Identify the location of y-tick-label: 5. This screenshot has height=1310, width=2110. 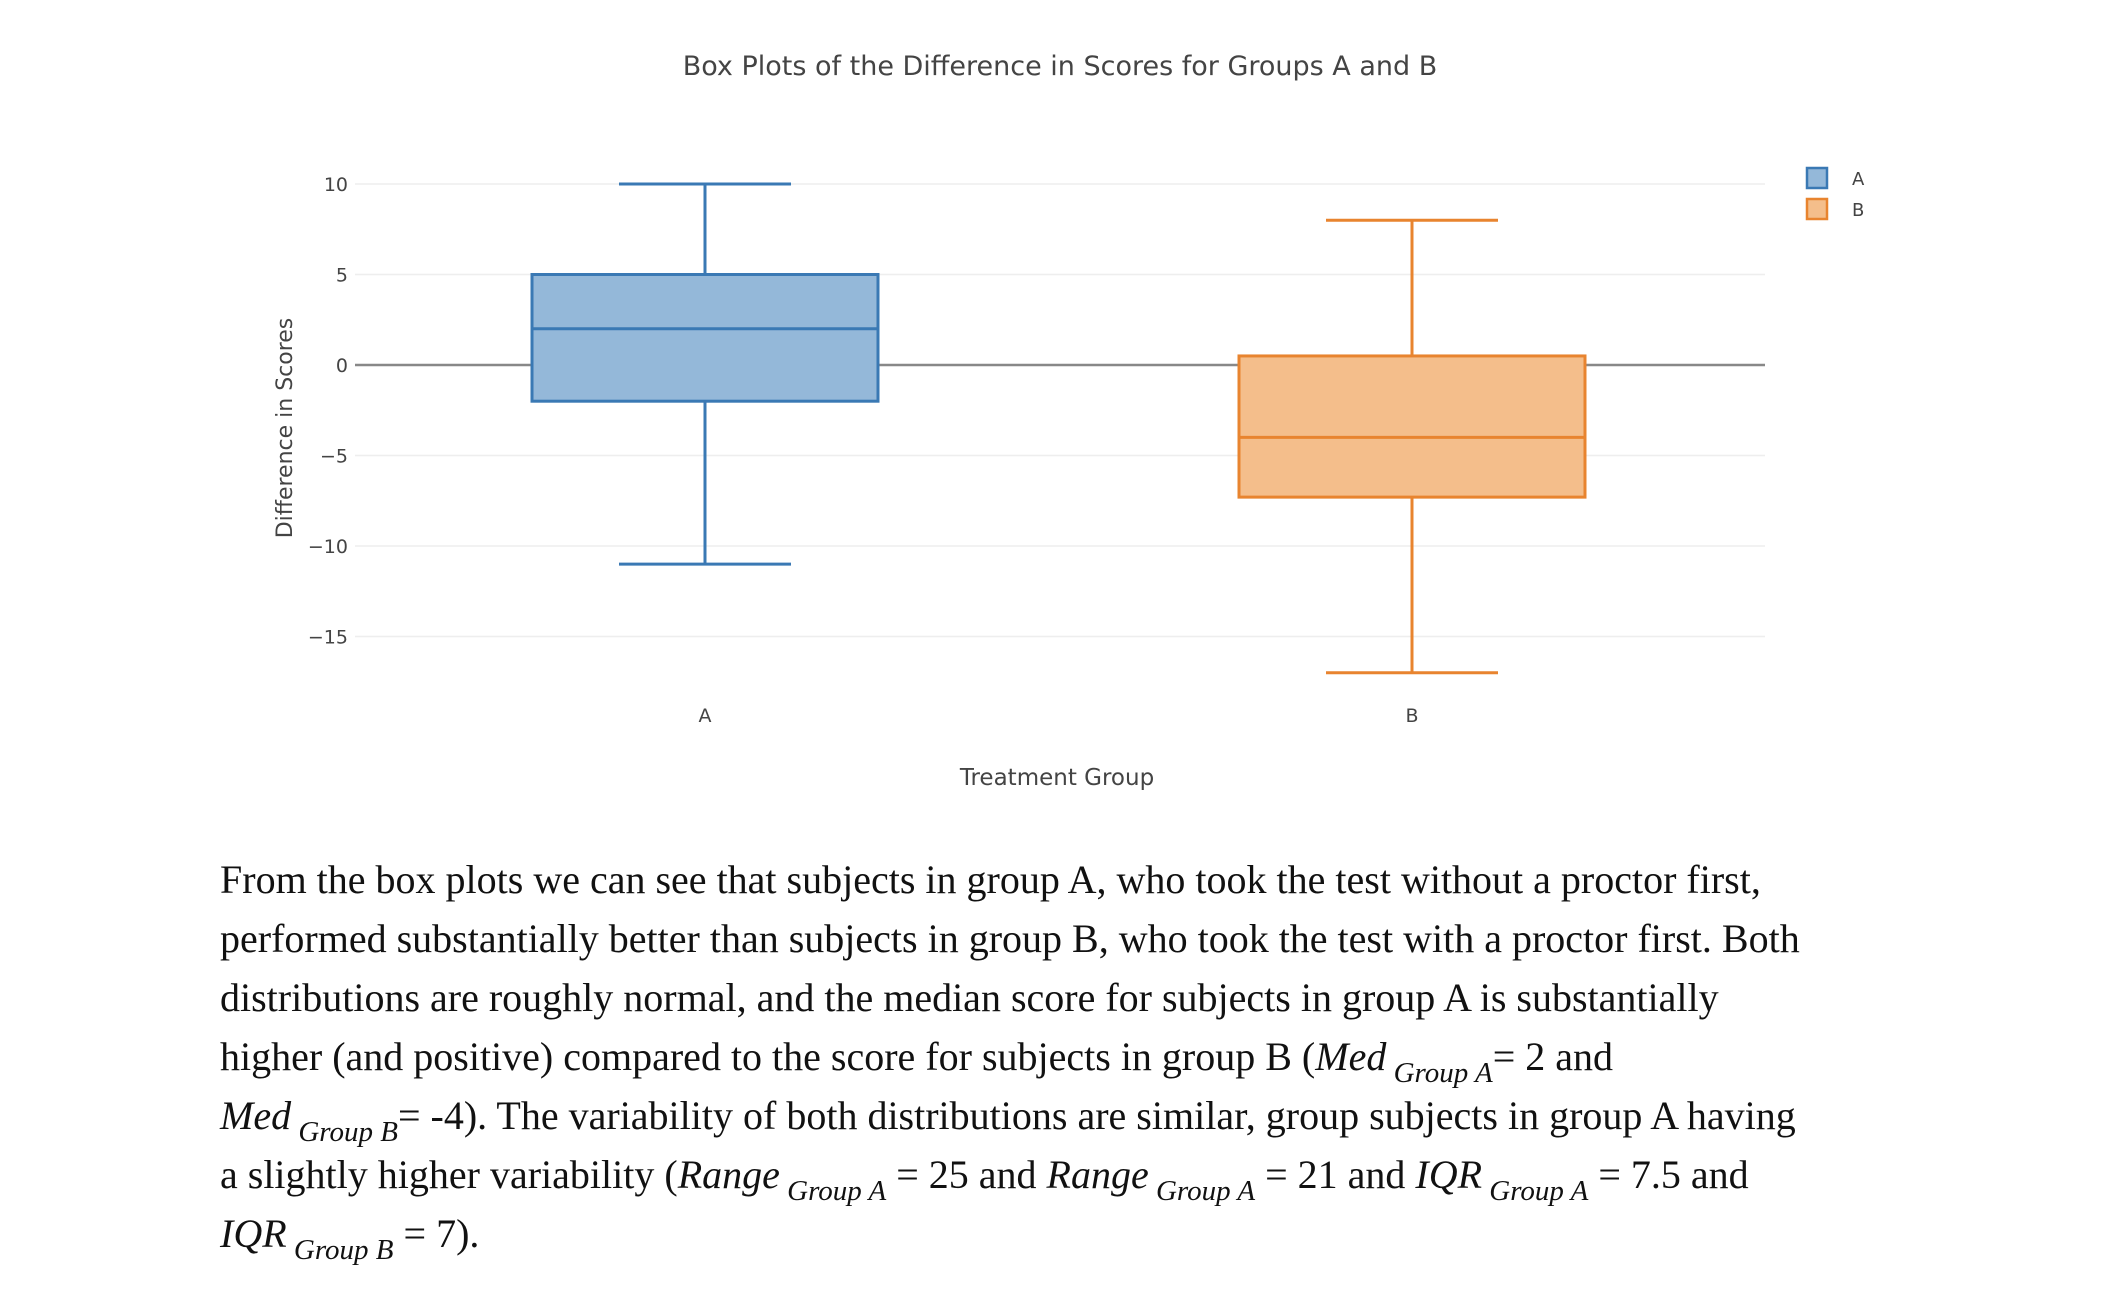
(342, 276).